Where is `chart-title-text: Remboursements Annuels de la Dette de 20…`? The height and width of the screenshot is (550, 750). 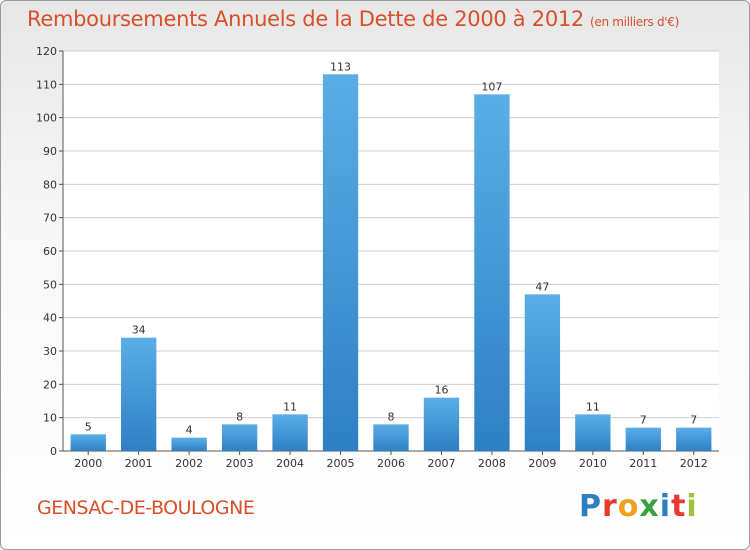
chart-title-text: Remboursements Annuels de la Dette de 20… is located at coordinates (305, 19).